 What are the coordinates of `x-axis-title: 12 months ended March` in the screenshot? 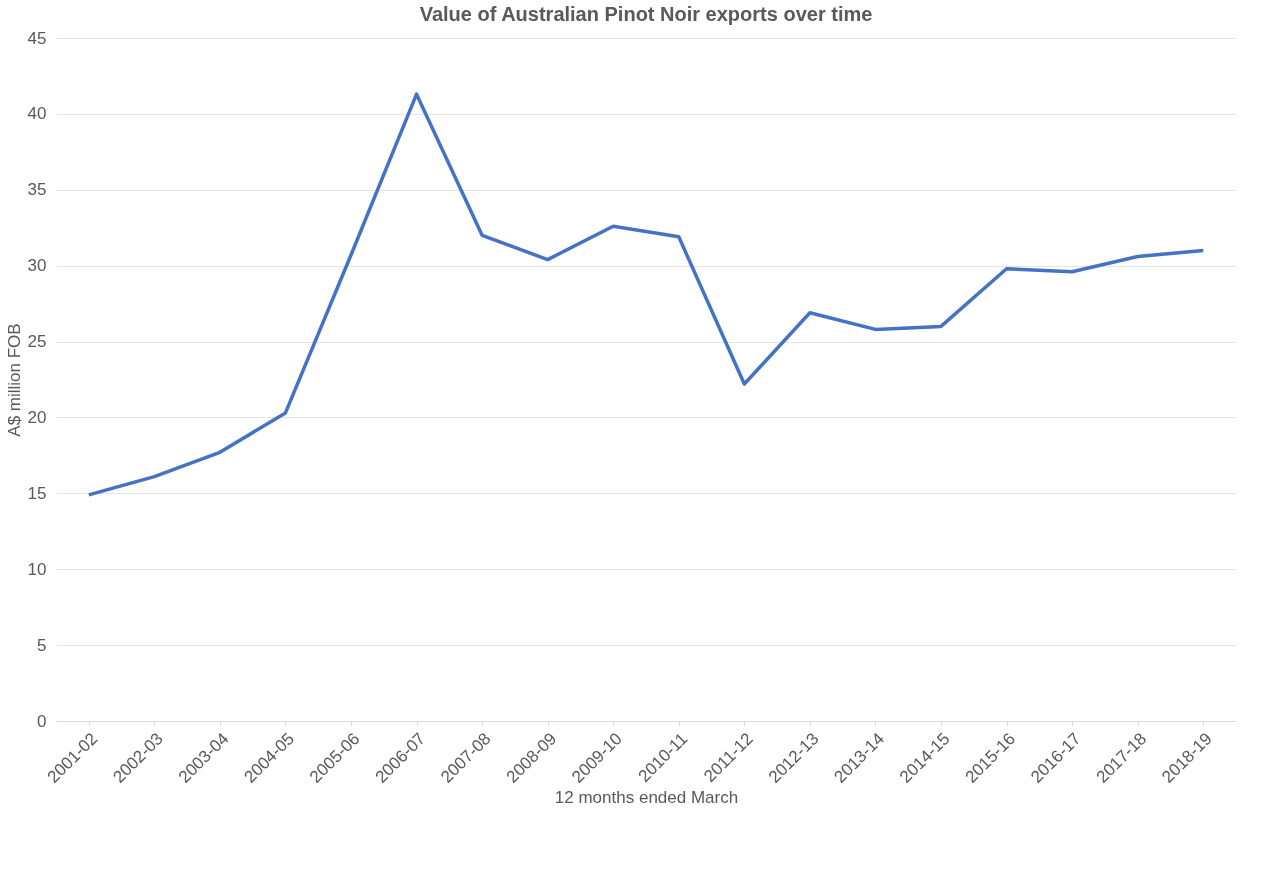 It's located at (646, 797).